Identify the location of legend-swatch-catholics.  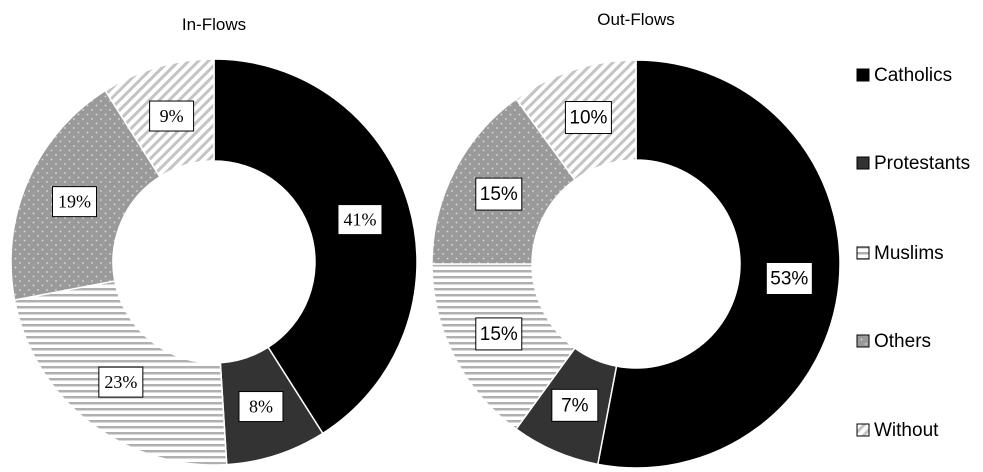
(863, 75).